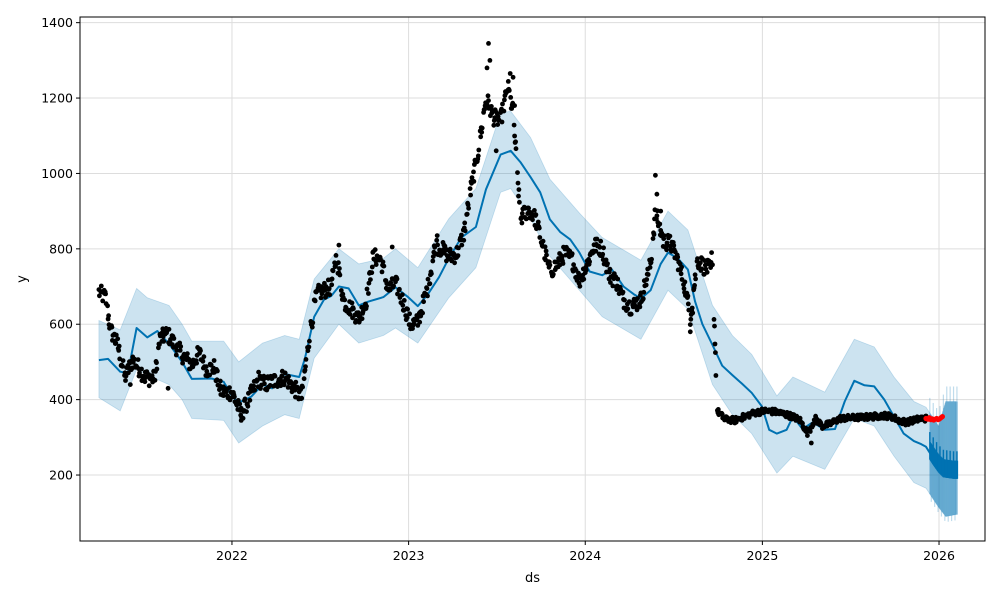 Image resolution: width=1000 pixels, height=600 pixels. What do you see at coordinates (585, 555) in the screenshot?
I see `x-tick-label: 2024` at bounding box center [585, 555].